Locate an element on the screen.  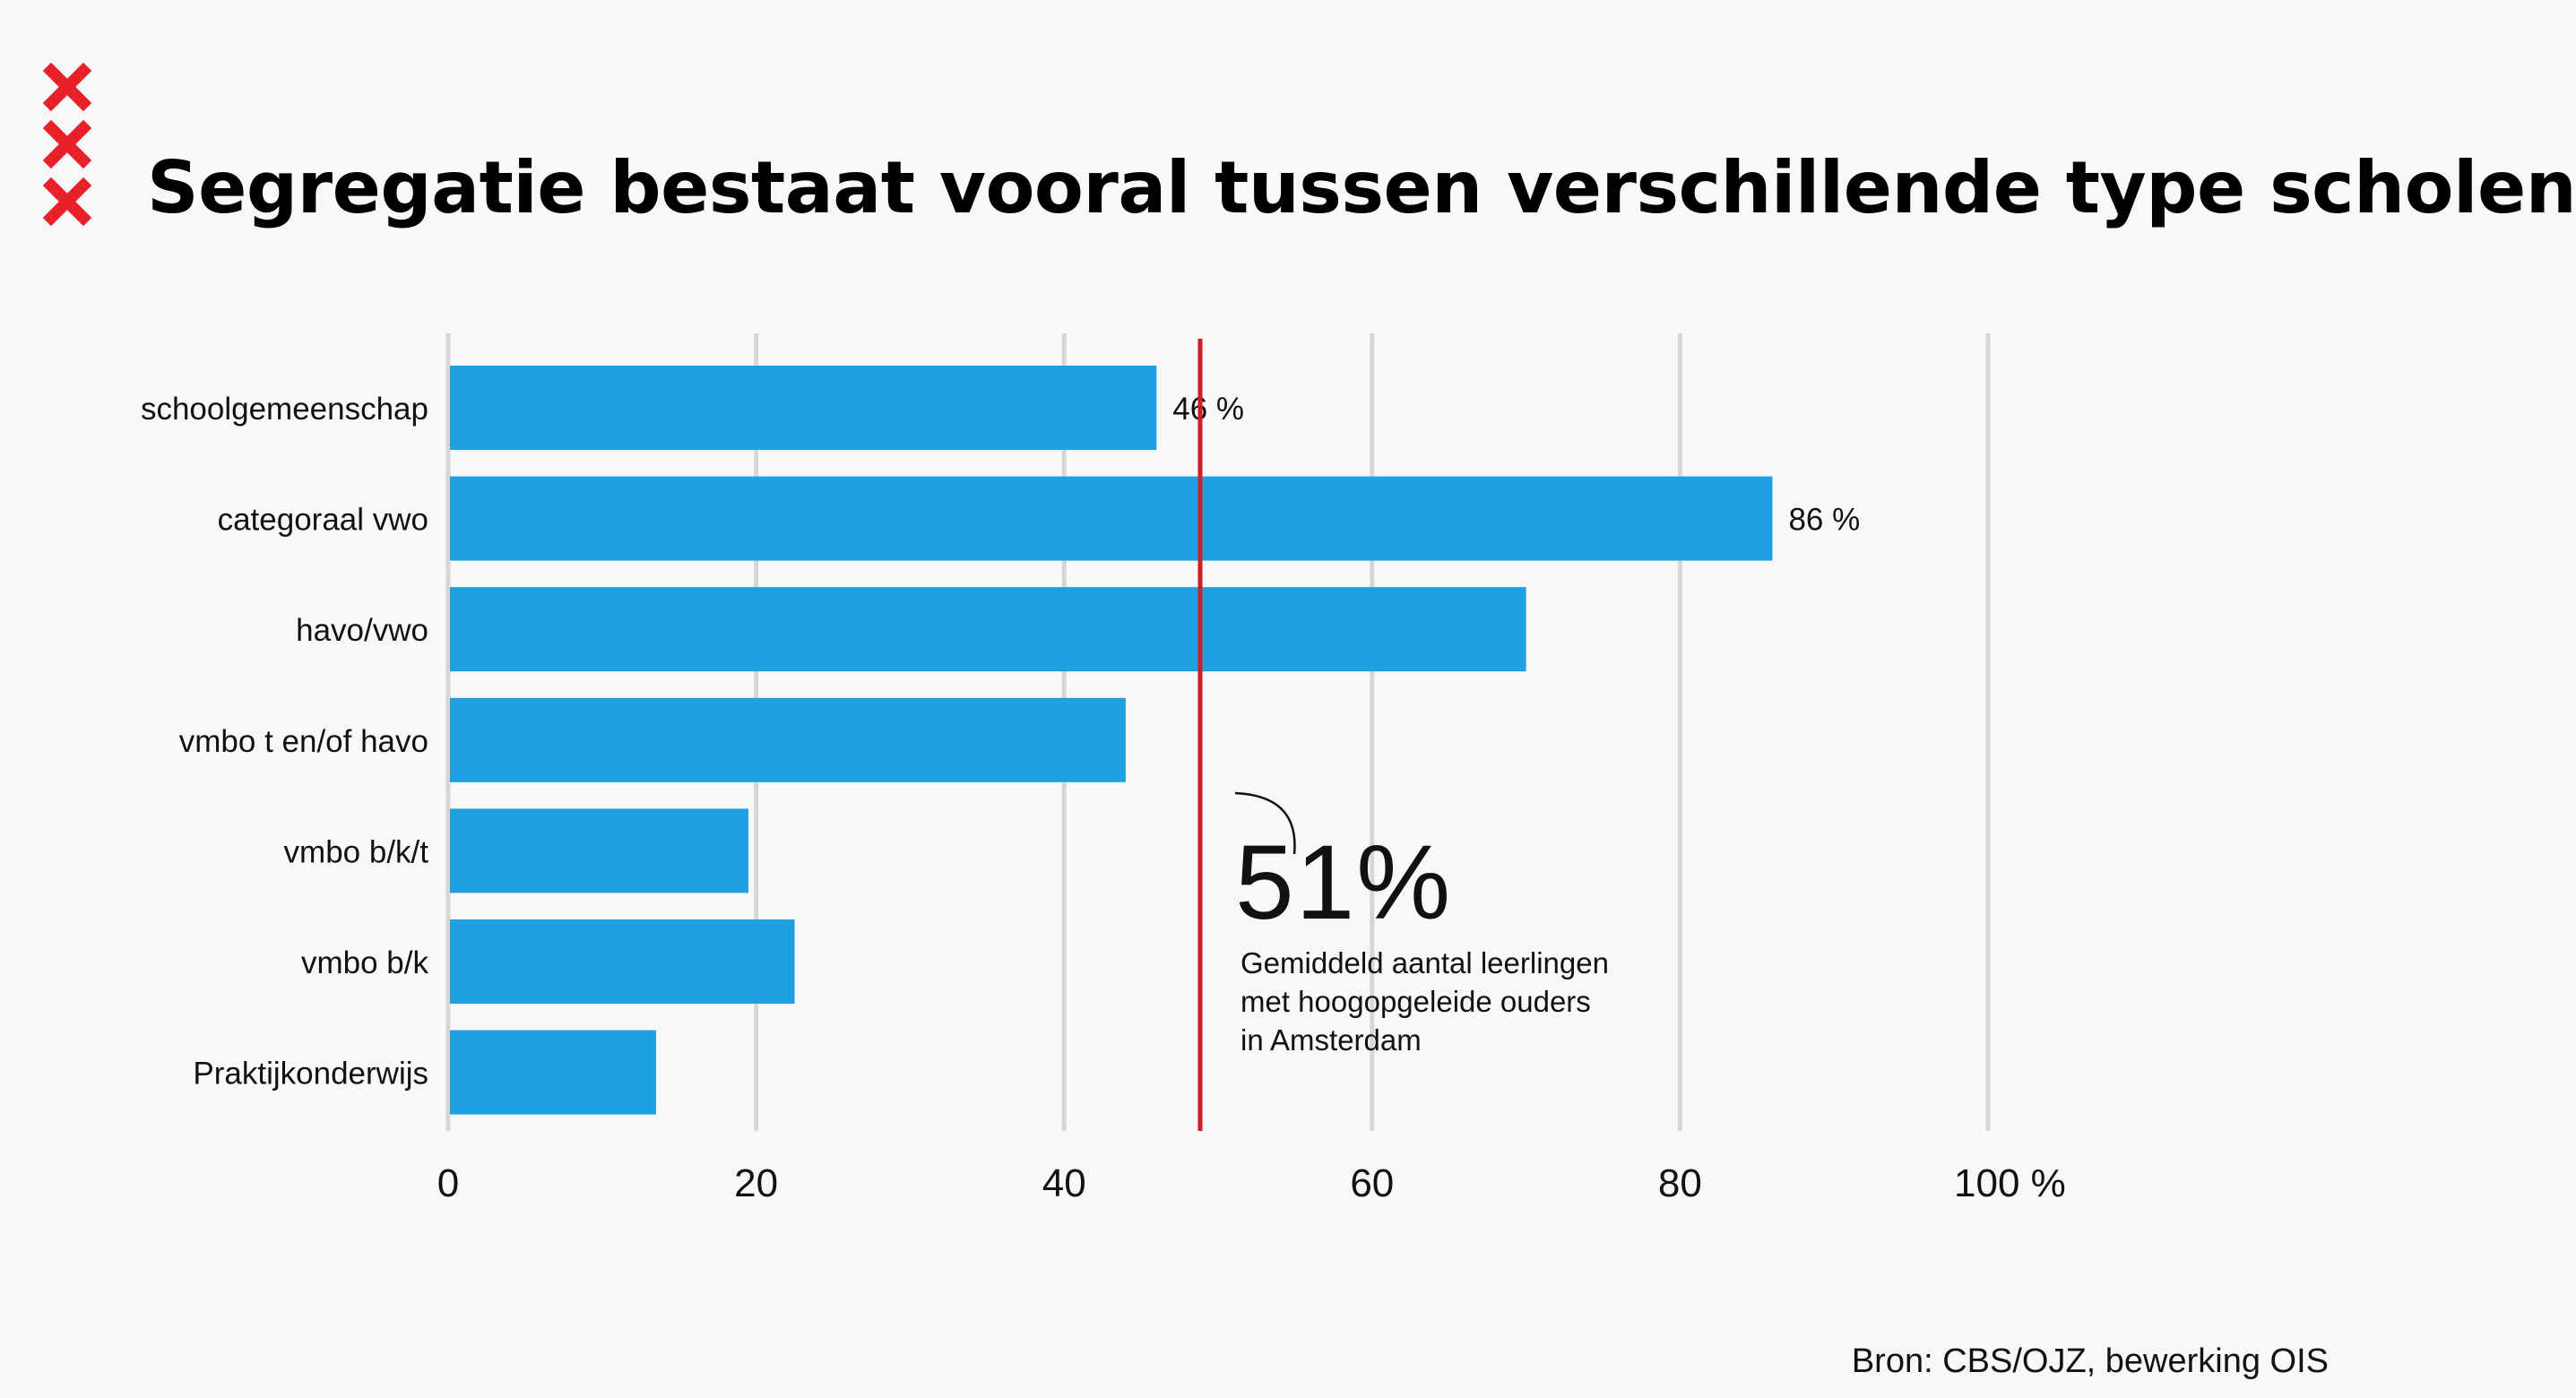
x-tick-label: 80 is located at coordinates (1680, 1183).